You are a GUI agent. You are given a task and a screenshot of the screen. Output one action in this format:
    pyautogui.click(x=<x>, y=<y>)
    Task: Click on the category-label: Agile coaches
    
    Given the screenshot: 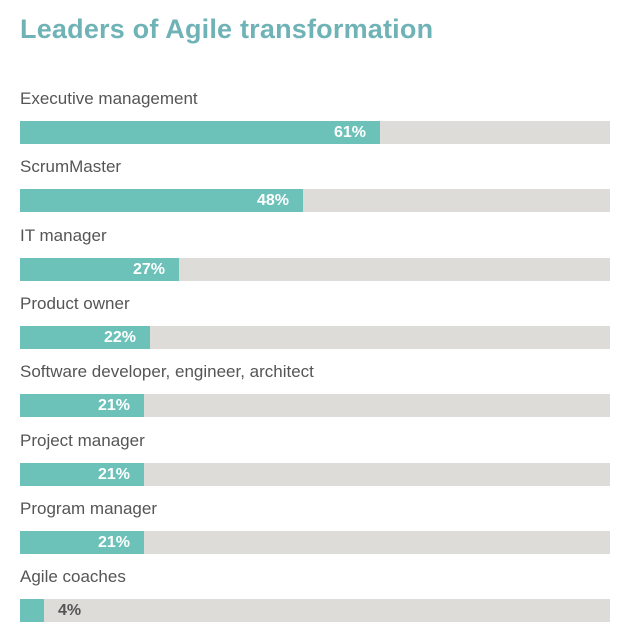 What is the action you would take?
    pyautogui.click(x=73, y=577)
    